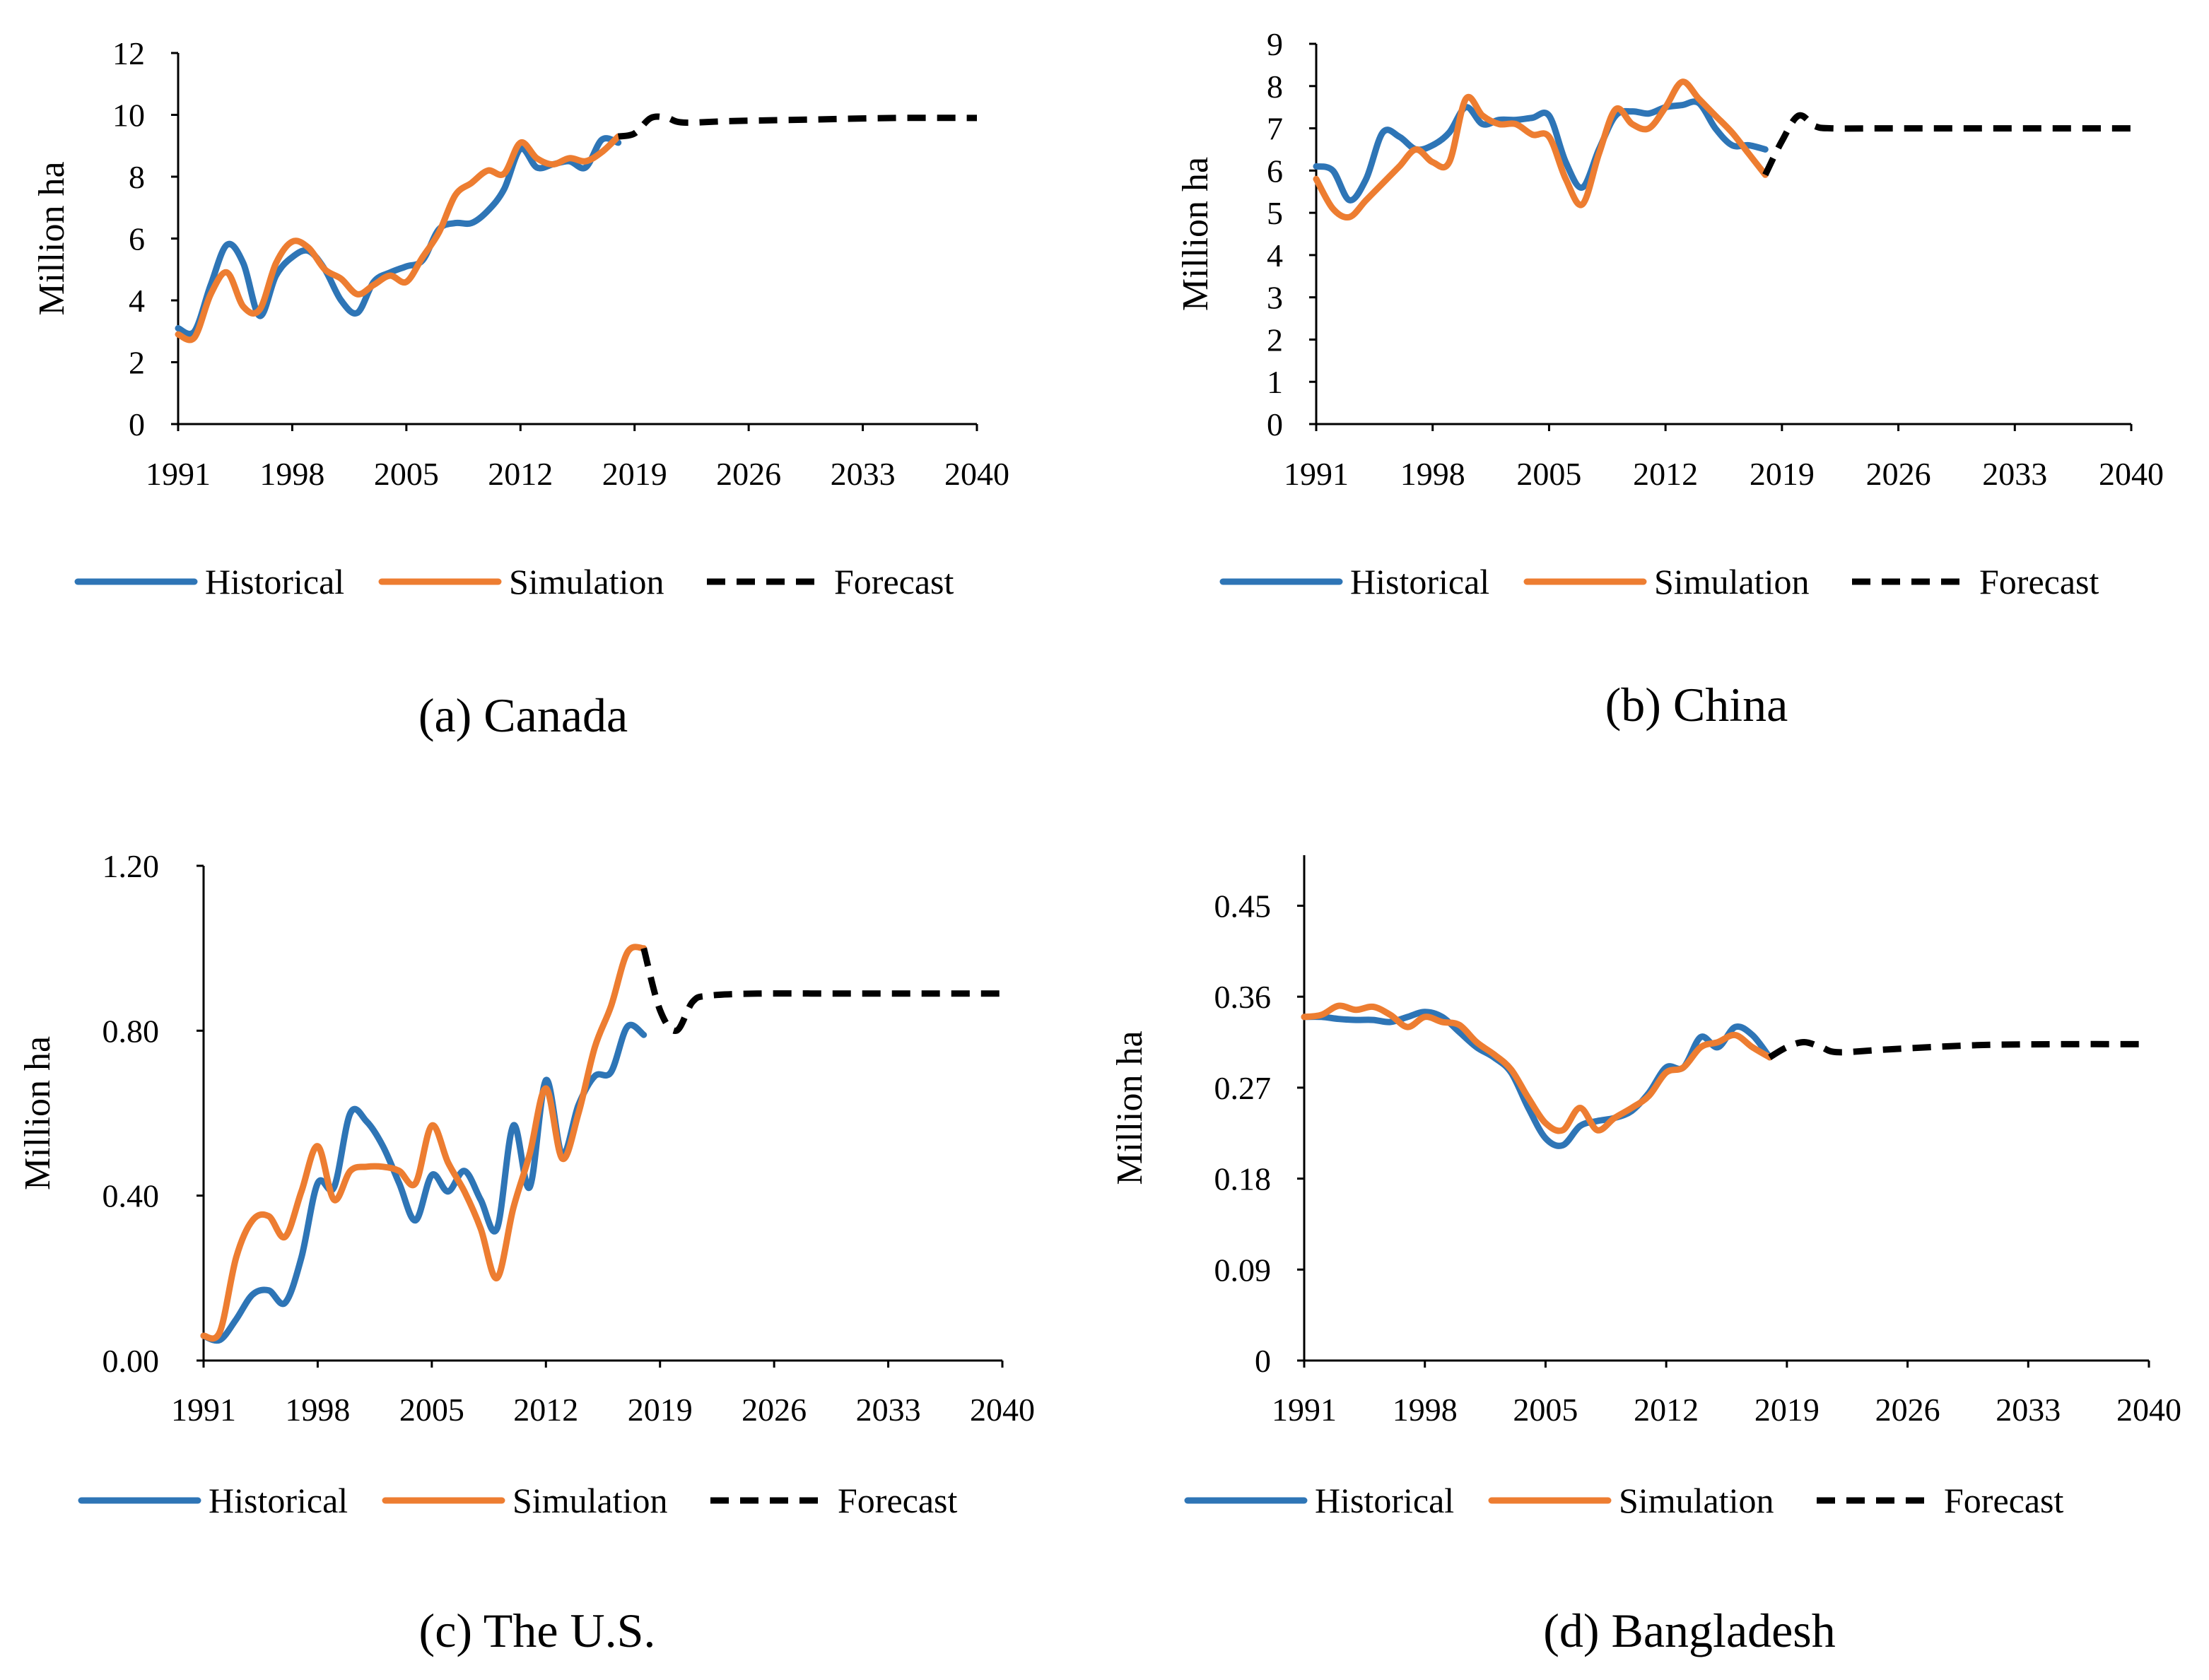 This screenshot has height=1680, width=2209. I want to click on y-tick-label: 12, so click(128, 53).